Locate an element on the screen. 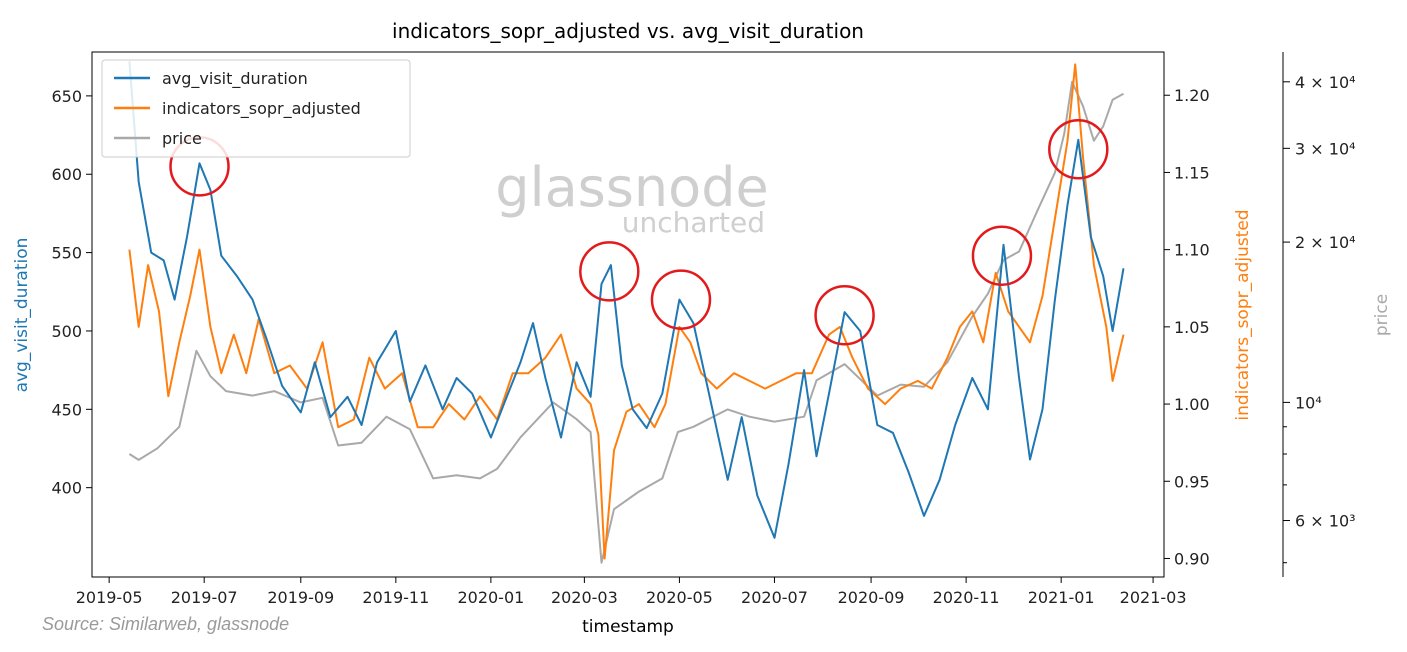  price-tick-label: 4 × 10⁴ is located at coordinates (1325, 82).